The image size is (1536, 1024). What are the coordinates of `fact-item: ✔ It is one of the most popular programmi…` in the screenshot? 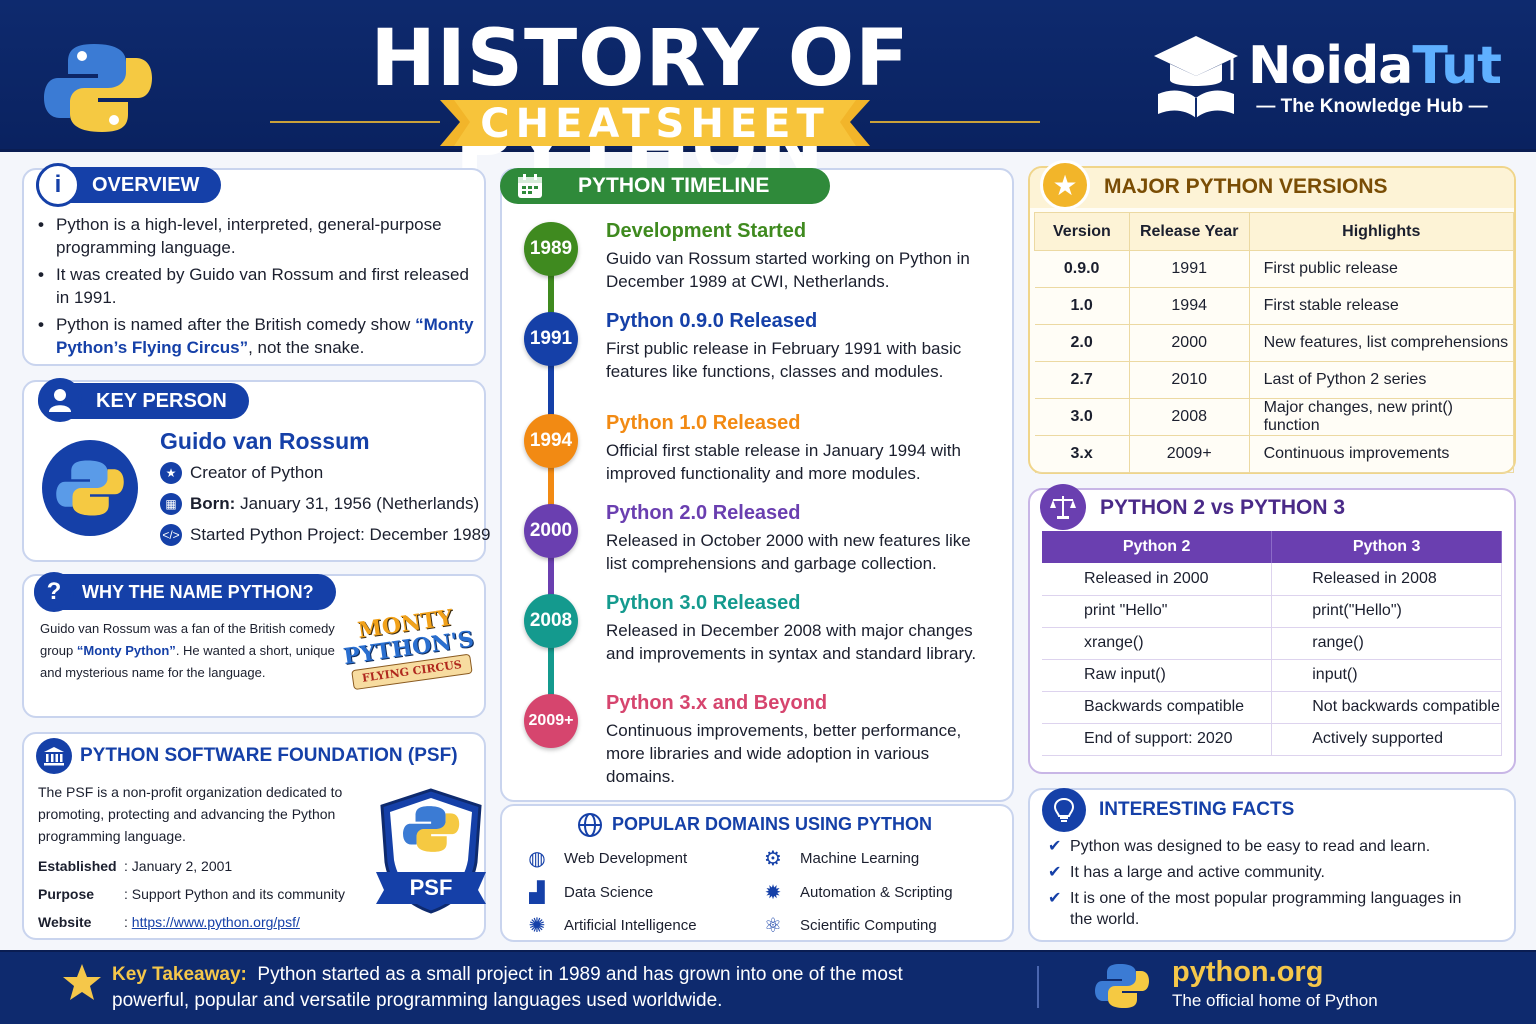 It's located at (1258, 909).